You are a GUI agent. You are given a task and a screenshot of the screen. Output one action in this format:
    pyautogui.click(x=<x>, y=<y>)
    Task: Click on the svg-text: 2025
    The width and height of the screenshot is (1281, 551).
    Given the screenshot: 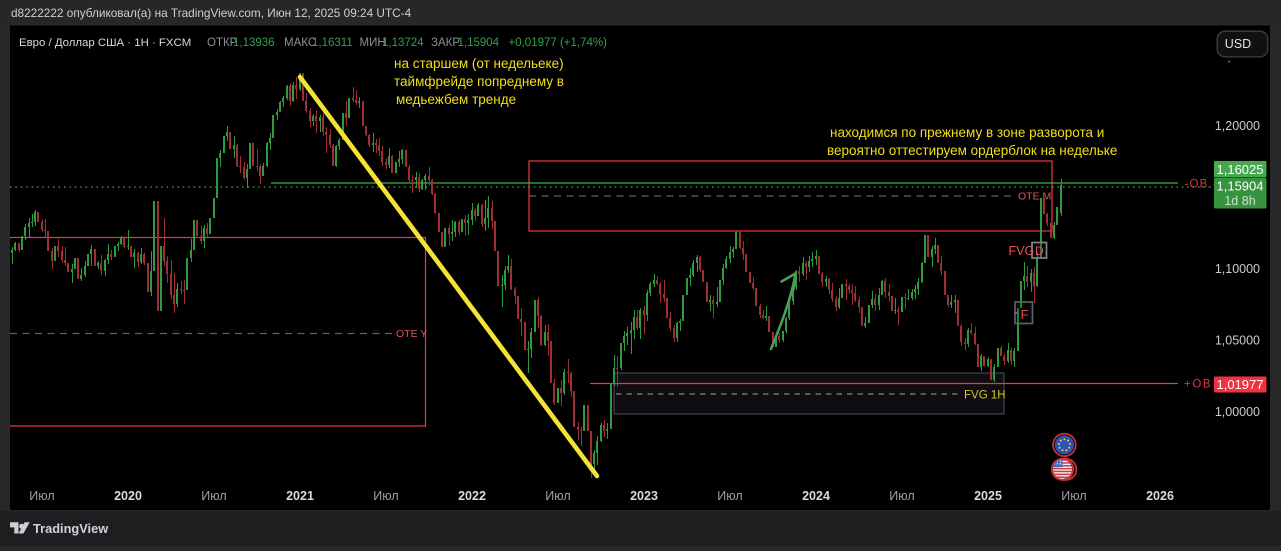 What is the action you would take?
    pyautogui.click(x=988, y=496)
    